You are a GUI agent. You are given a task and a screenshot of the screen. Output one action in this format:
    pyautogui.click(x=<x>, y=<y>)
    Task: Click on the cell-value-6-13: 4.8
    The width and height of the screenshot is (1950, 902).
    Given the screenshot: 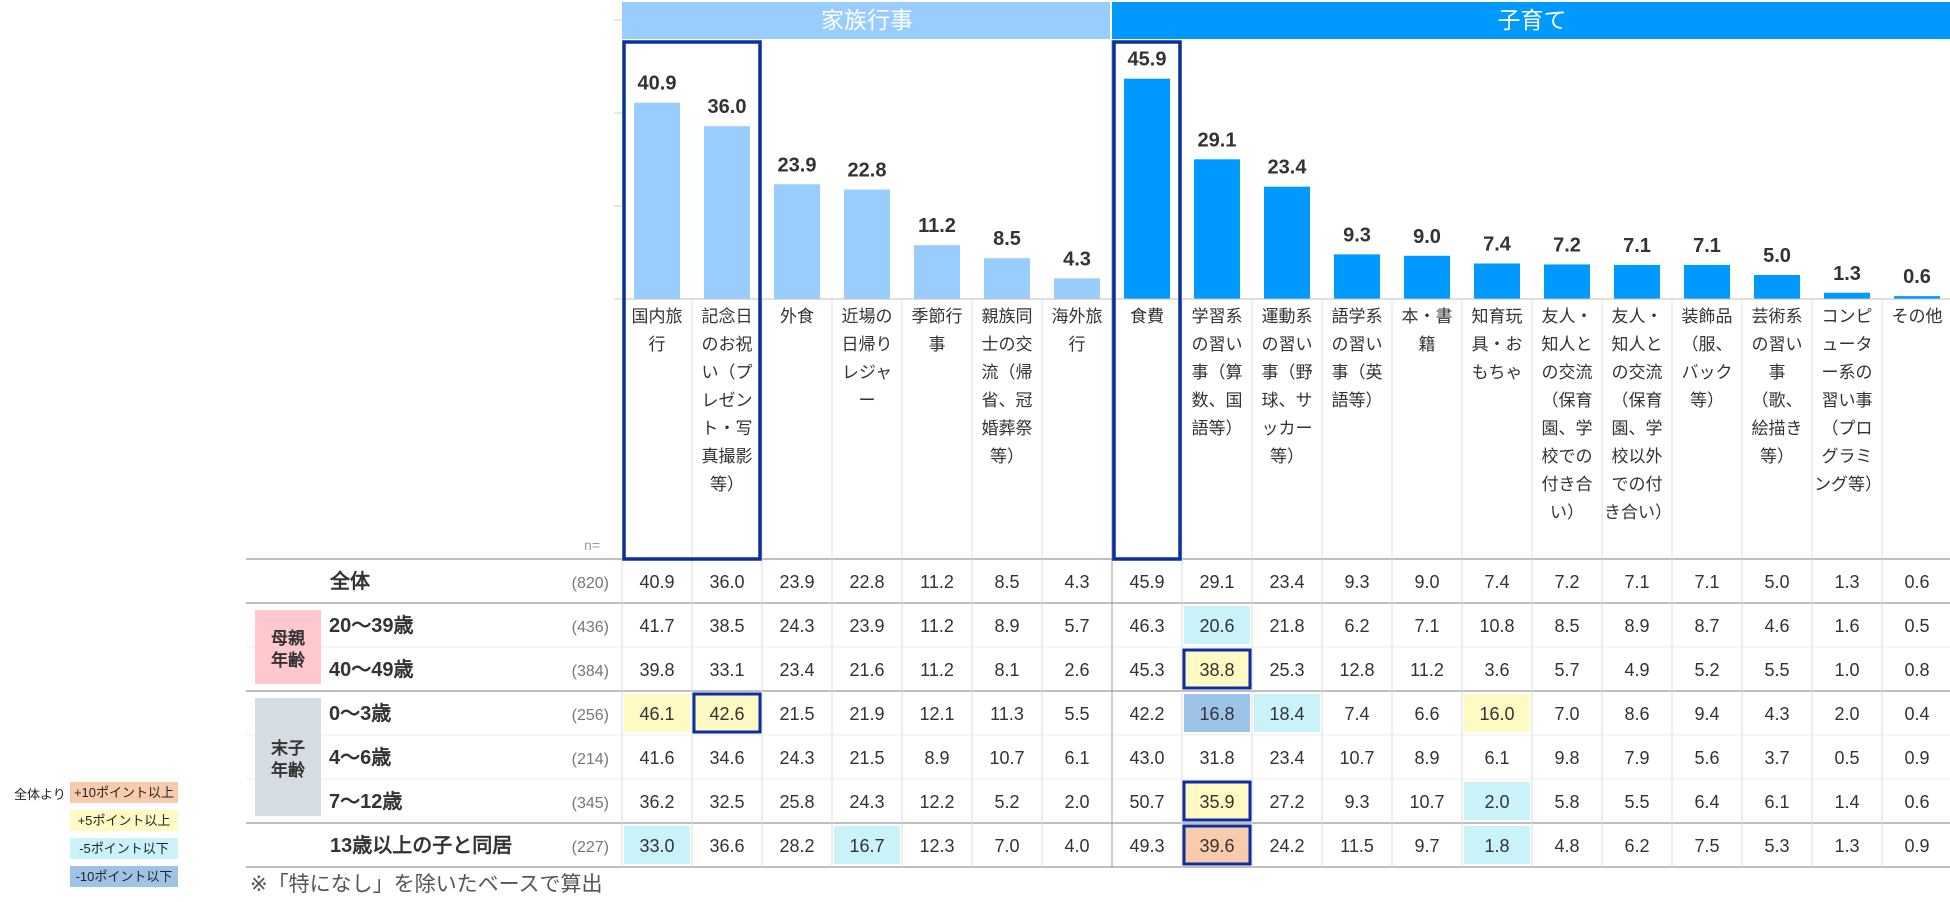 What is the action you would take?
    pyautogui.click(x=1566, y=846)
    